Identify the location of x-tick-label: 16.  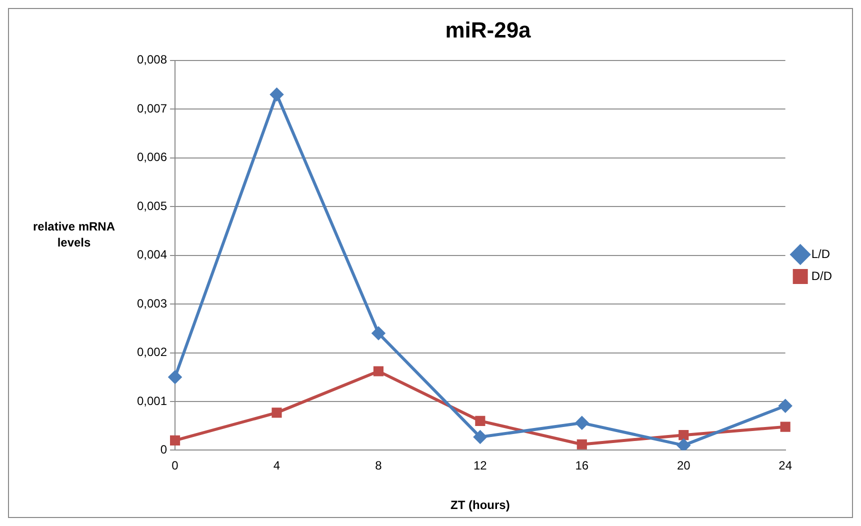
(582, 465).